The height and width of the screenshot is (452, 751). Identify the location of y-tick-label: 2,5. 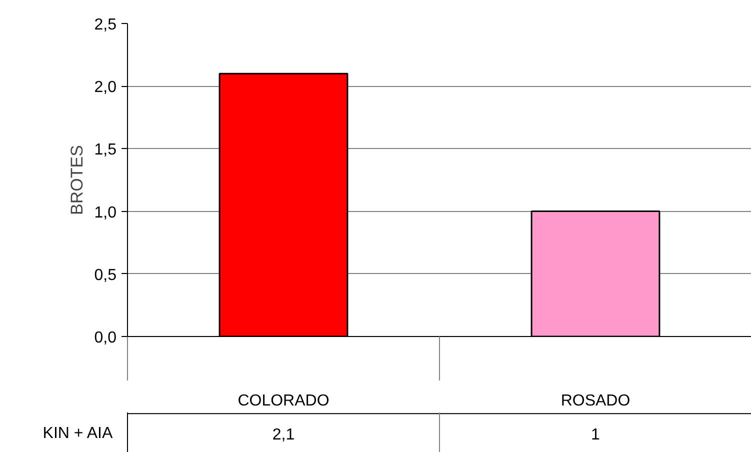
(105, 25).